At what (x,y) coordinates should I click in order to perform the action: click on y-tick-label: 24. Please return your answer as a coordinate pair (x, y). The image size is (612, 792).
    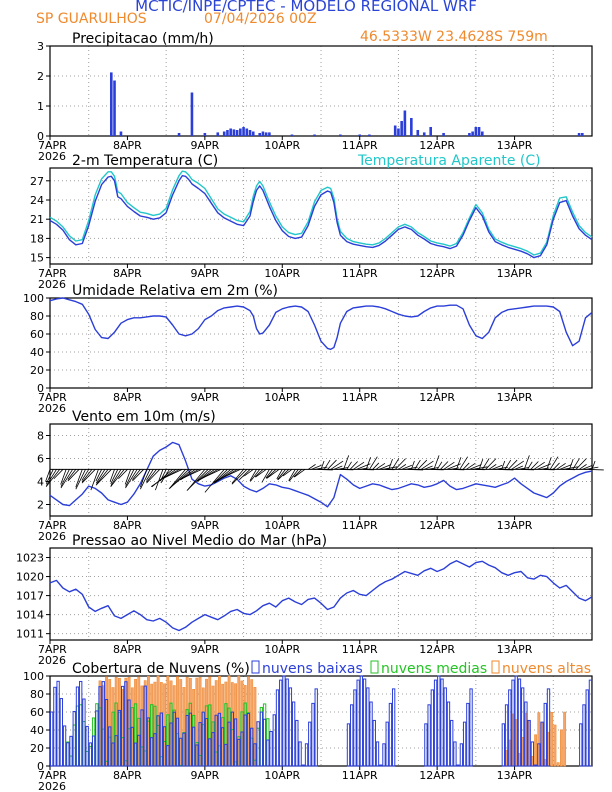
    Looking at the image, I should click on (37, 200).